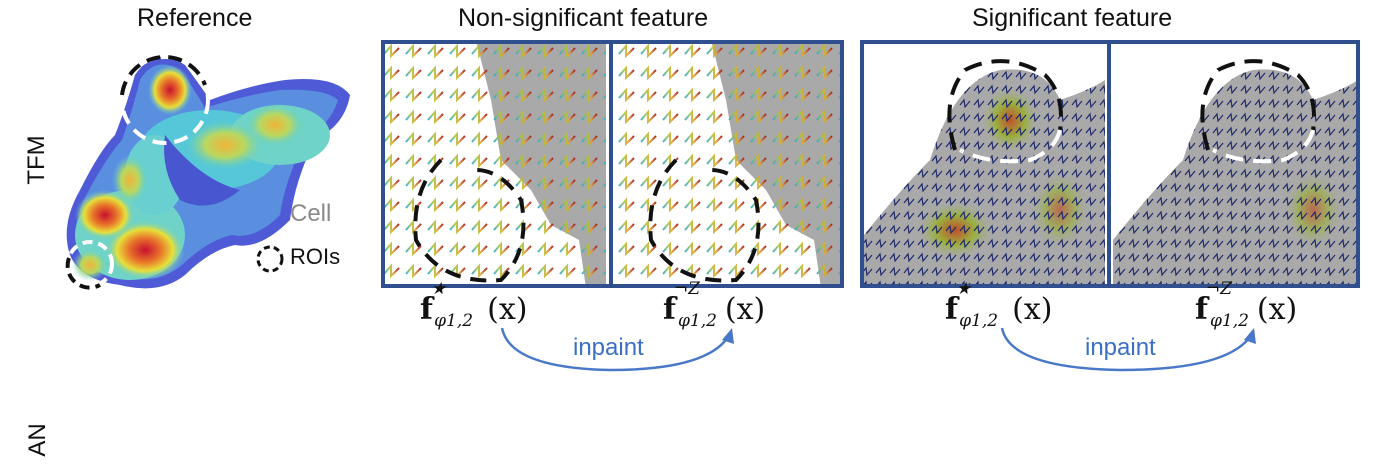 The height and width of the screenshot is (464, 1374). I want to click on reference-title: Reference, so click(195, 18).